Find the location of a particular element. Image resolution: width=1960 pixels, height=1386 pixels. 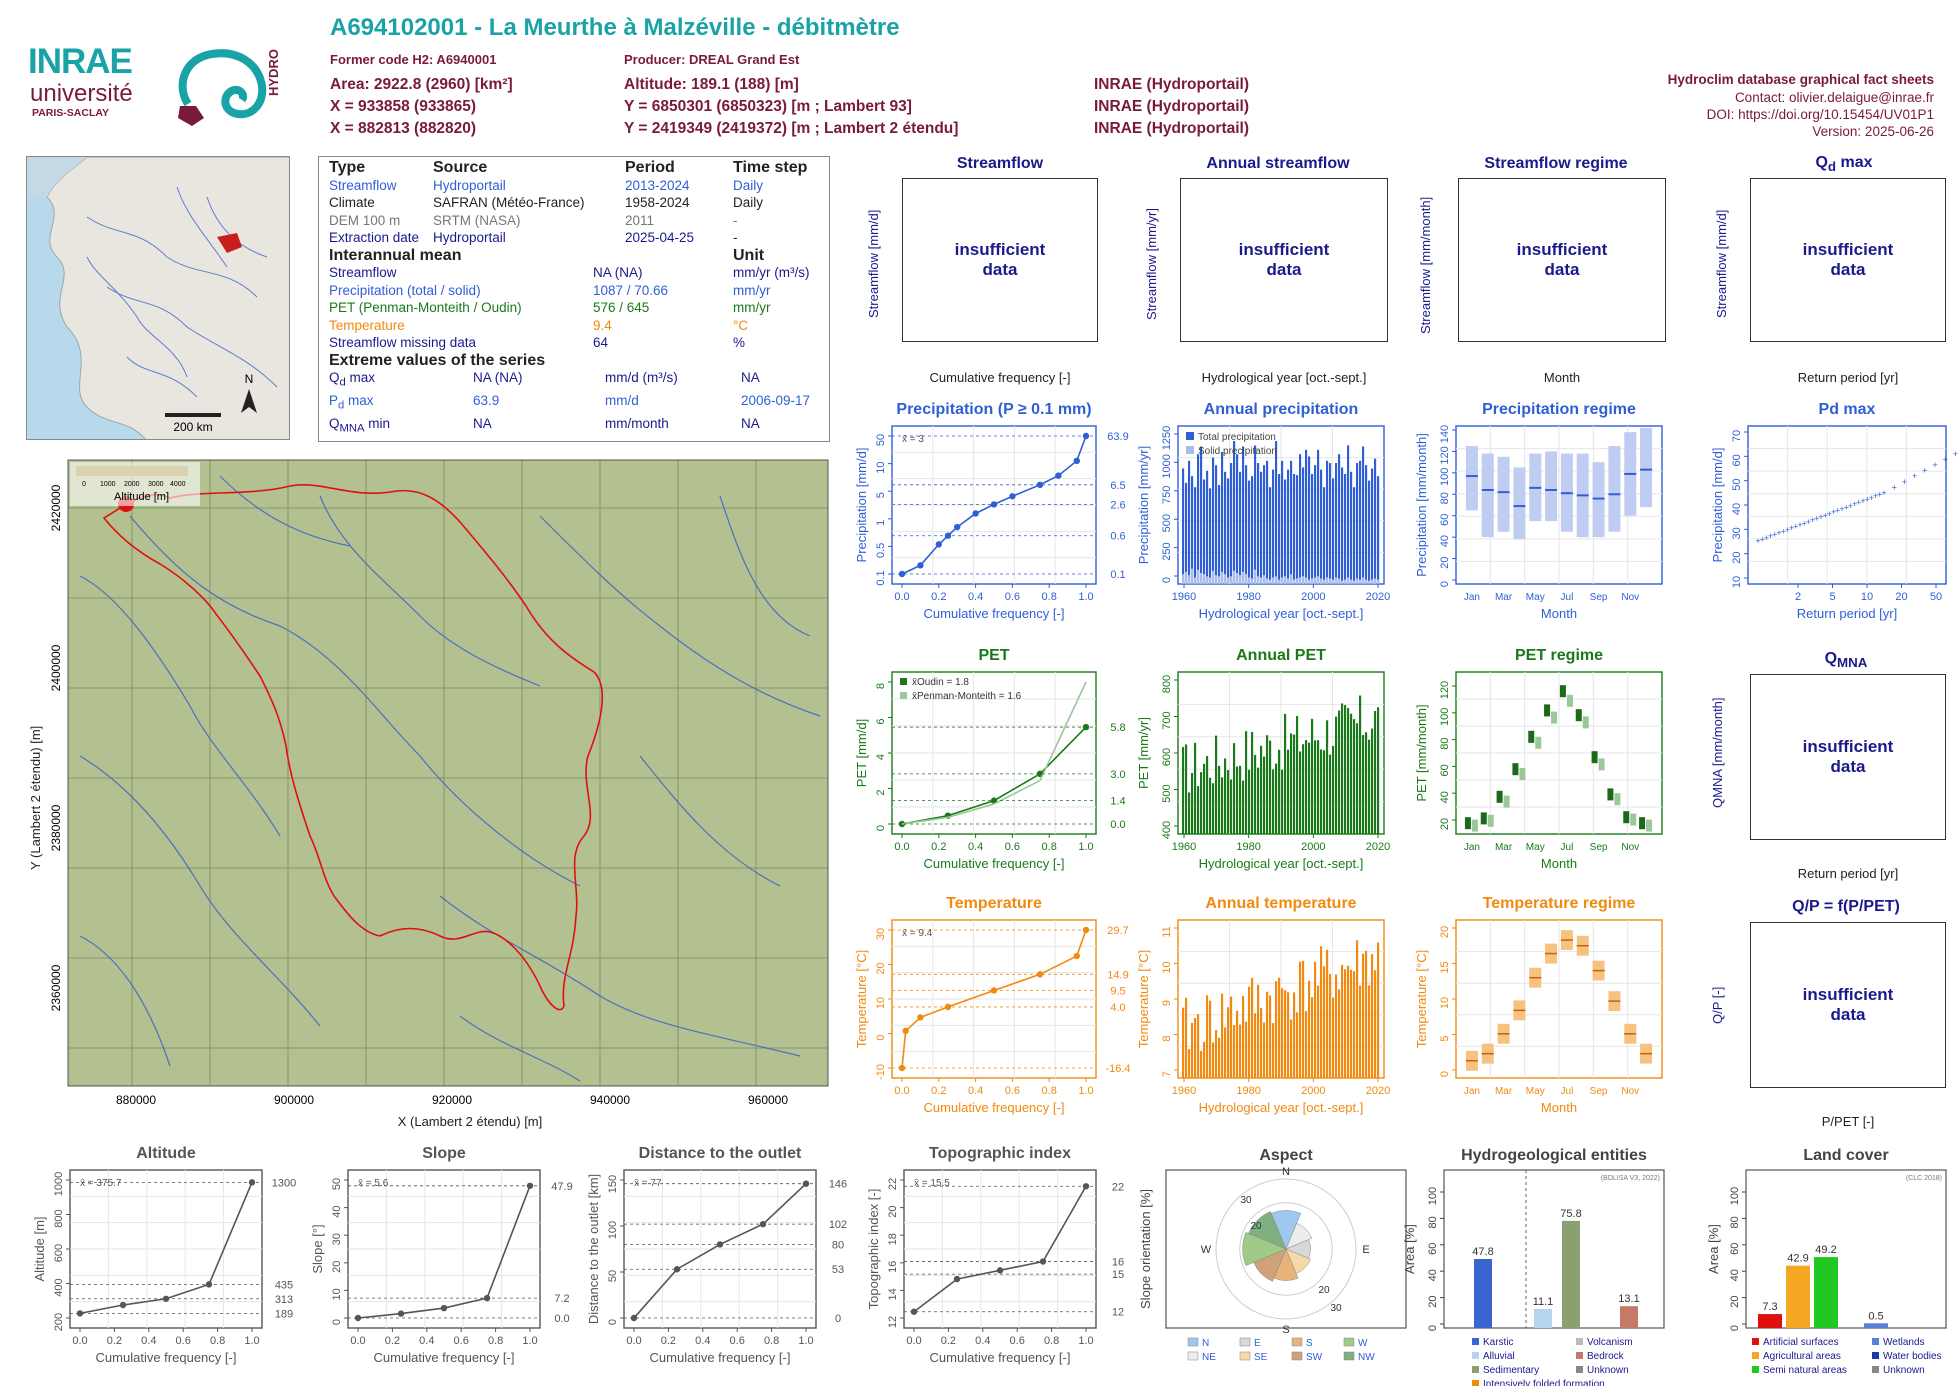

info-cell: Daily is located at coordinates (748, 185).